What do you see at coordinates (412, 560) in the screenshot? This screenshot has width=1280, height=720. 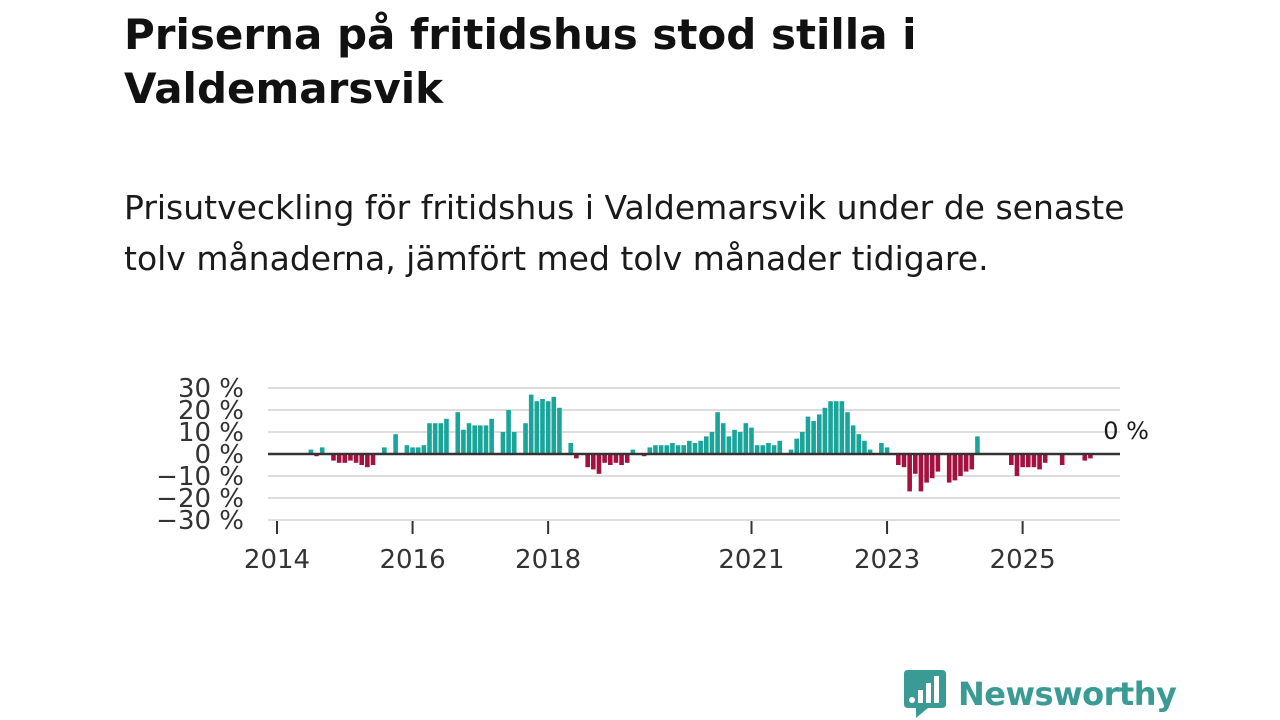 I see `x-tick-label: 2016` at bounding box center [412, 560].